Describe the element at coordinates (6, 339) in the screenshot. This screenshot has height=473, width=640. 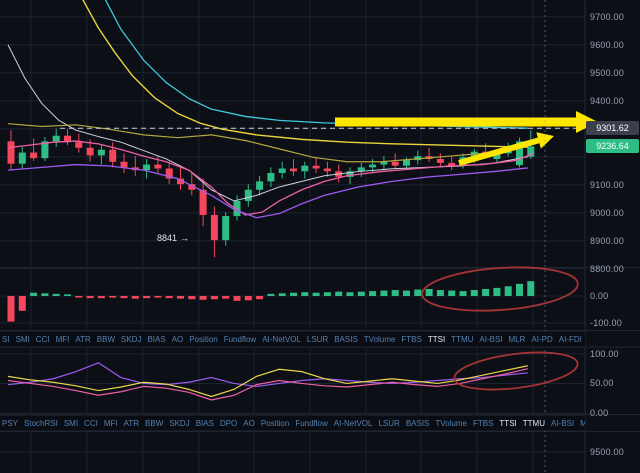
I see `tab-si: SI` at that location.